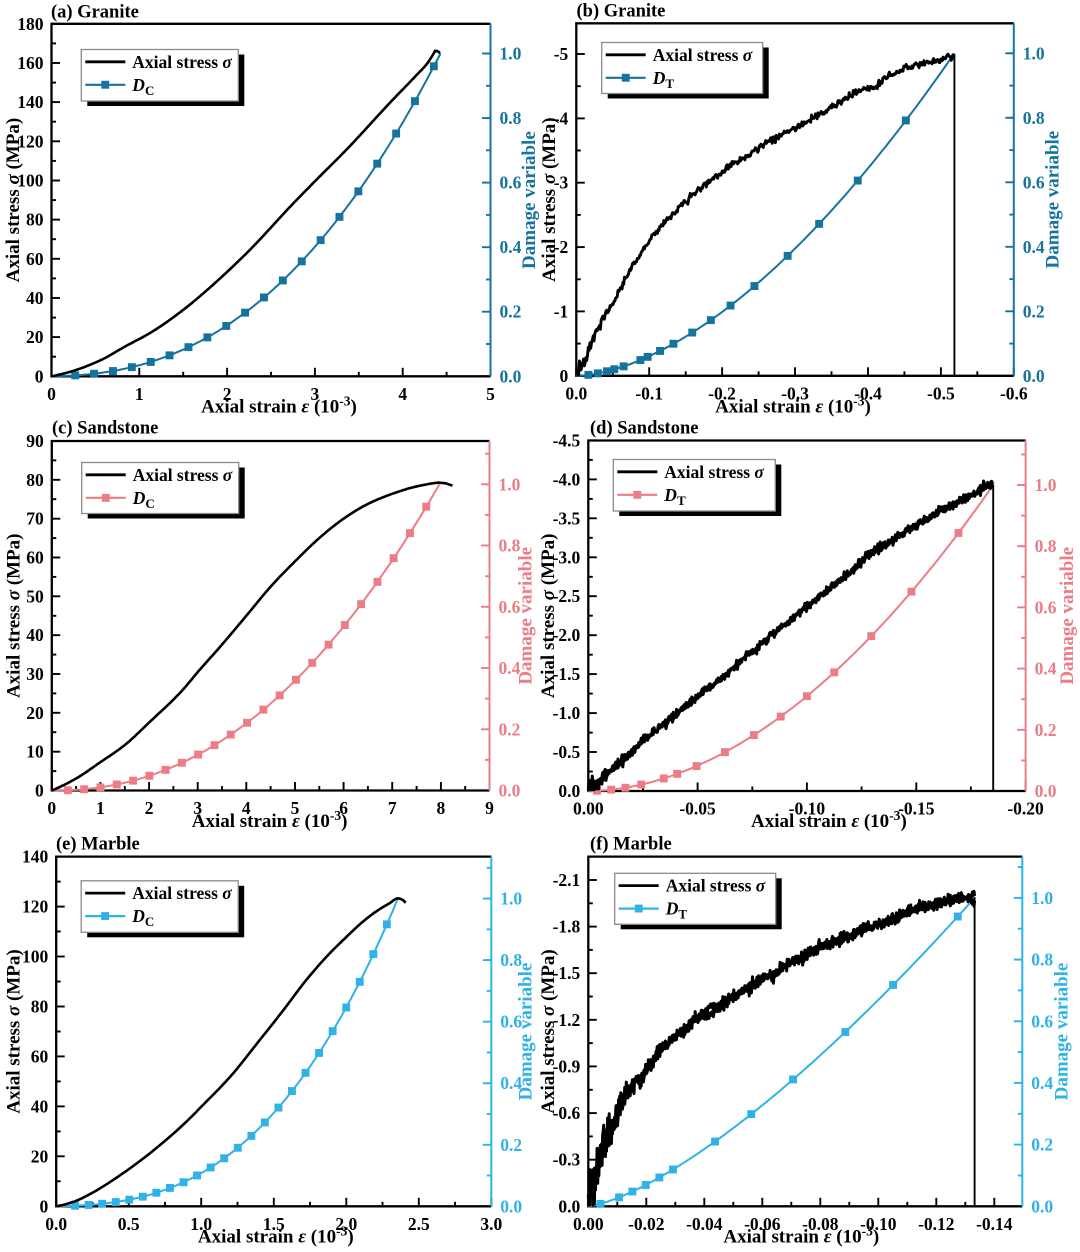  I want to click on svg-text: 7, so click(392, 808).